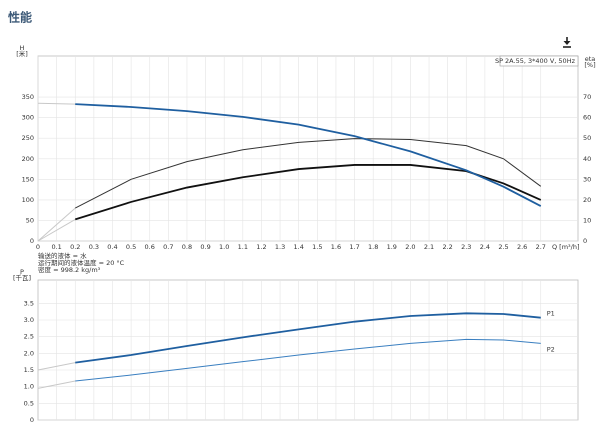 The image size is (600, 429). What do you see at coordinates (28, 200) in the screenshot?
I see `y-tick-label: 100` at bounding box center [28, 200].